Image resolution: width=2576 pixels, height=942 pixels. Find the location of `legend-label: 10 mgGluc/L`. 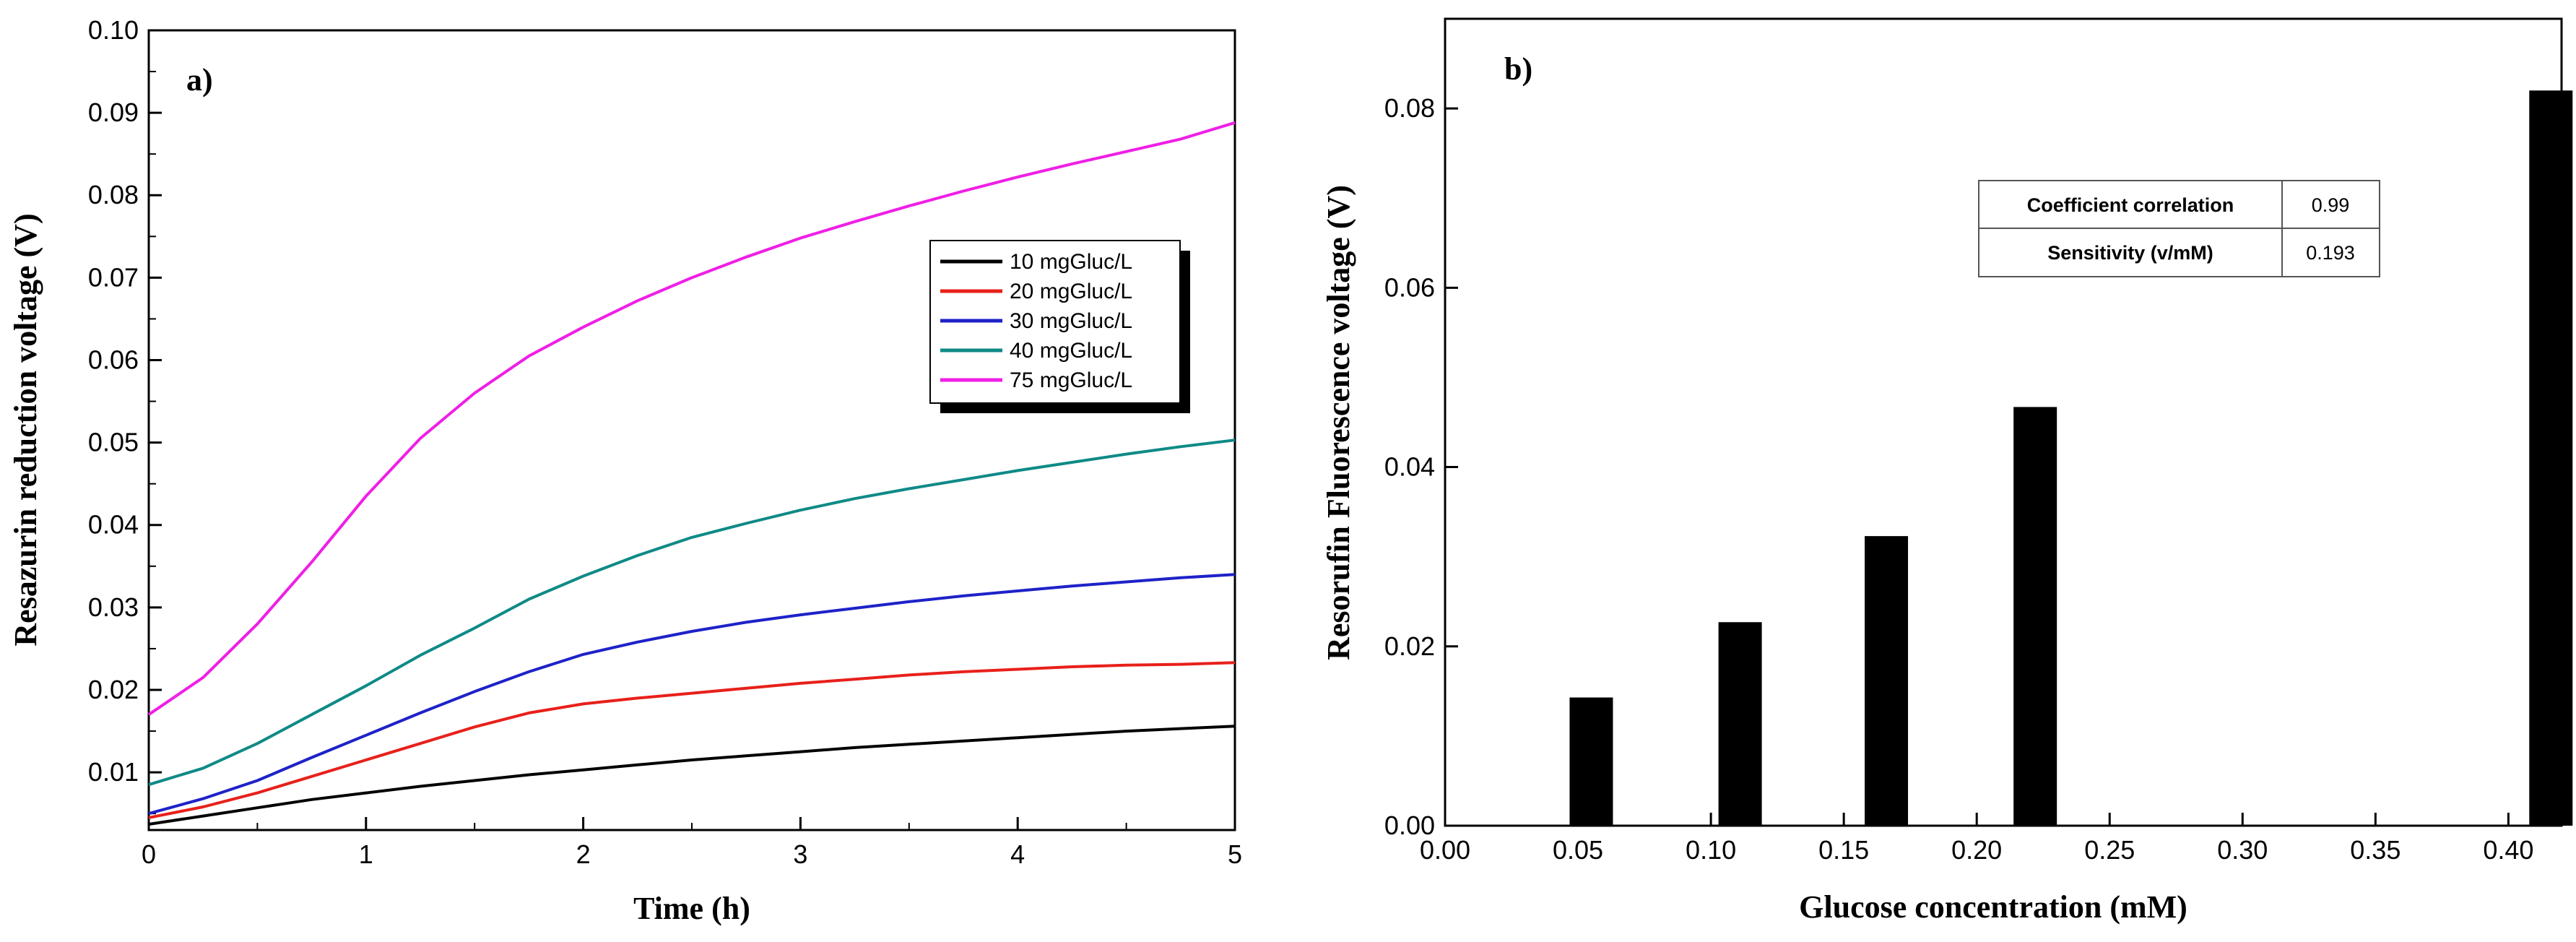

legend-label: 10 mgGluc/L is located at coordinates (1071, 262).